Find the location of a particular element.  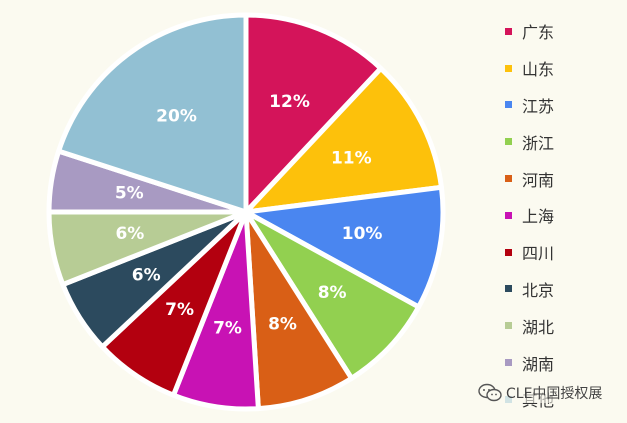

legend-label-9: 湖南 is located at coordinates (538, 364).